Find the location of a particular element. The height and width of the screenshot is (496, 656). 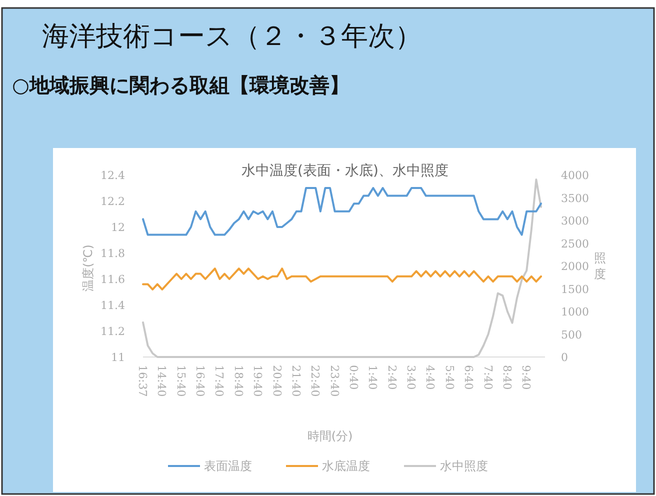

x-tick-label: 8:40 is located at coordinates (507, 377).